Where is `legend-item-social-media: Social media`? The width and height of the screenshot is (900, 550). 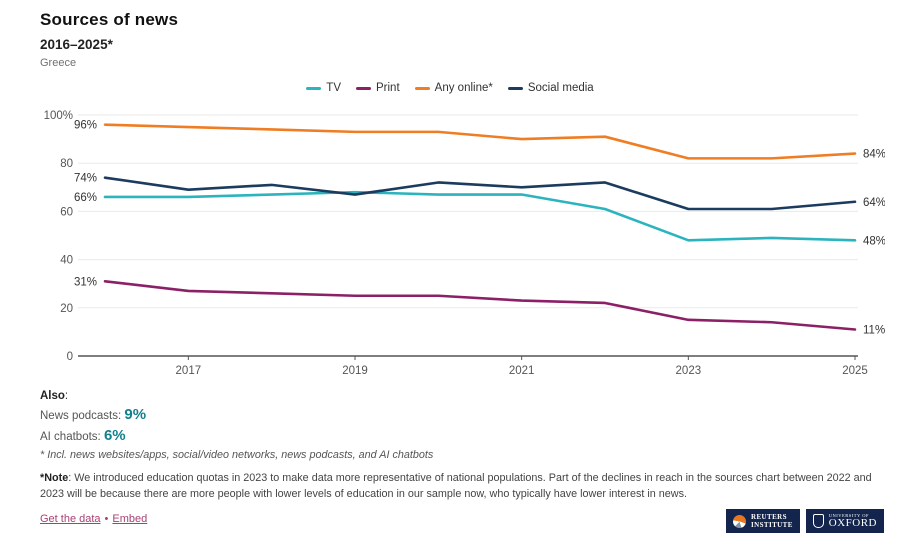 legend-item-social-media: Social media is located at coordinates (550, 88).